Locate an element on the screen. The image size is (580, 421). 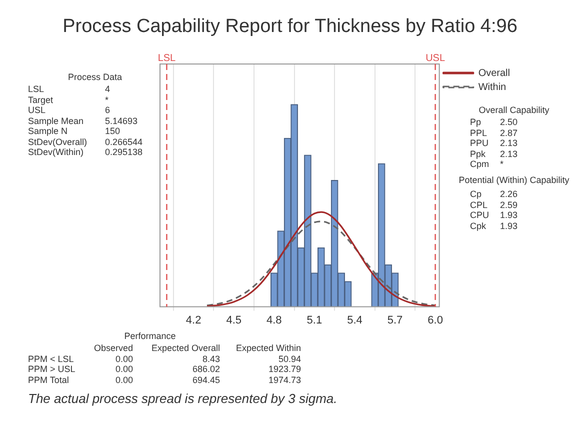
text: Pp 2.50 is located at coordinates (494, 122).